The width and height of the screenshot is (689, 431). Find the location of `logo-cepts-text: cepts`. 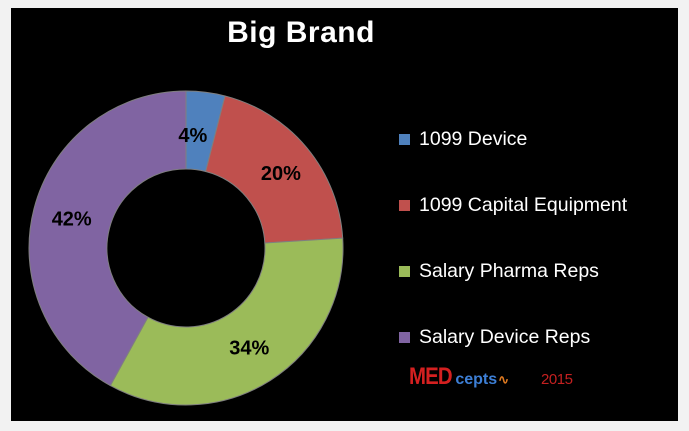

logo-cepts-text: cepts is located at coordinates (476, 379).